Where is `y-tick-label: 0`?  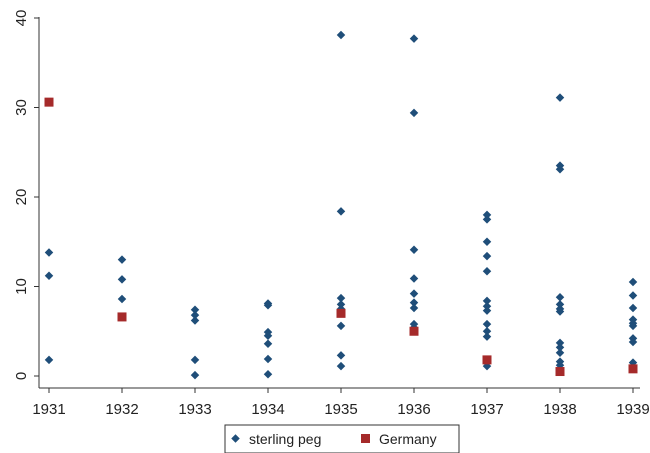
y-tick-label: 0 is located at coordinates (21, 376).